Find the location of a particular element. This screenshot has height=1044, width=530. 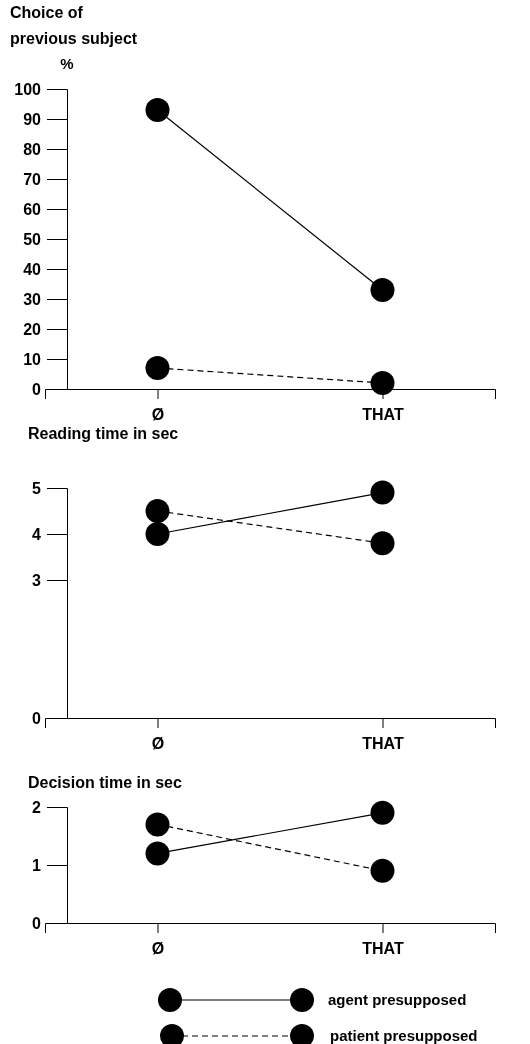

y-tick-label: 80 is located at coordinates (32, 149).